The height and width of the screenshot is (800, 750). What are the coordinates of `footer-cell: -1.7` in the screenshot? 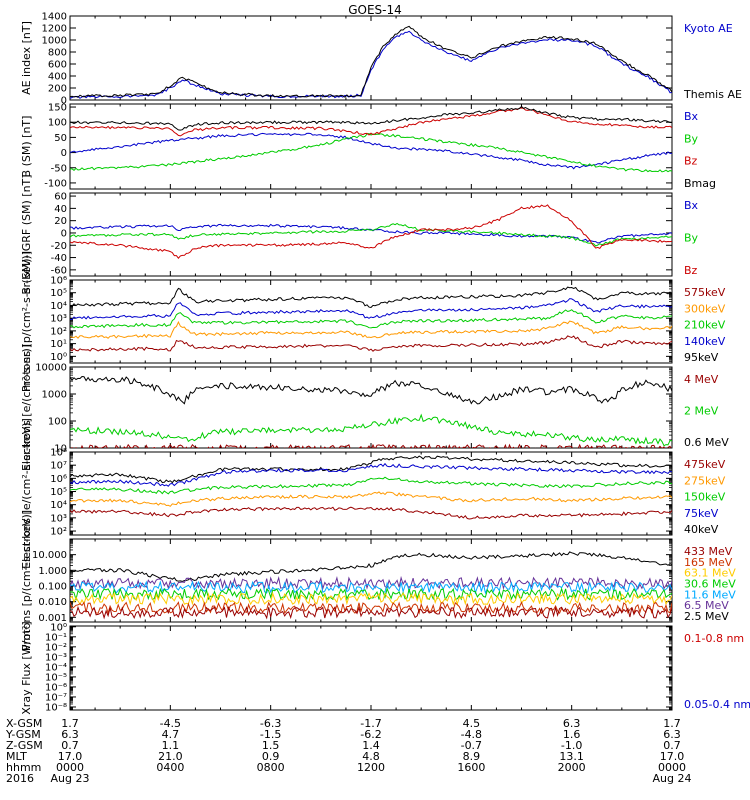 It's located at (370, 723).